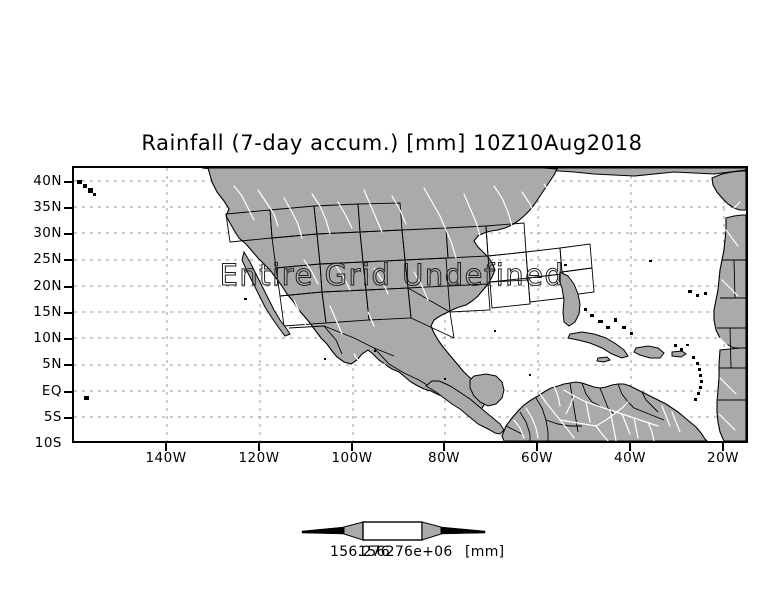 This screenshot has width=784, height=612. Describe the element at coordinates (352, 458) in the screenshot. I see `xtick-label-100W: 100W` at that location.